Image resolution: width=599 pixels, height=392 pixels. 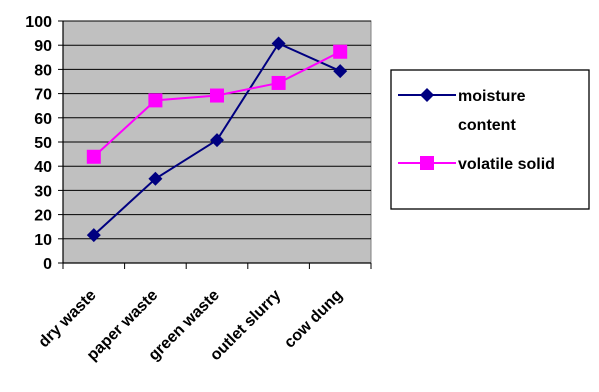 I want to click on y-tick-label: 80, so click(x=43, y=70).